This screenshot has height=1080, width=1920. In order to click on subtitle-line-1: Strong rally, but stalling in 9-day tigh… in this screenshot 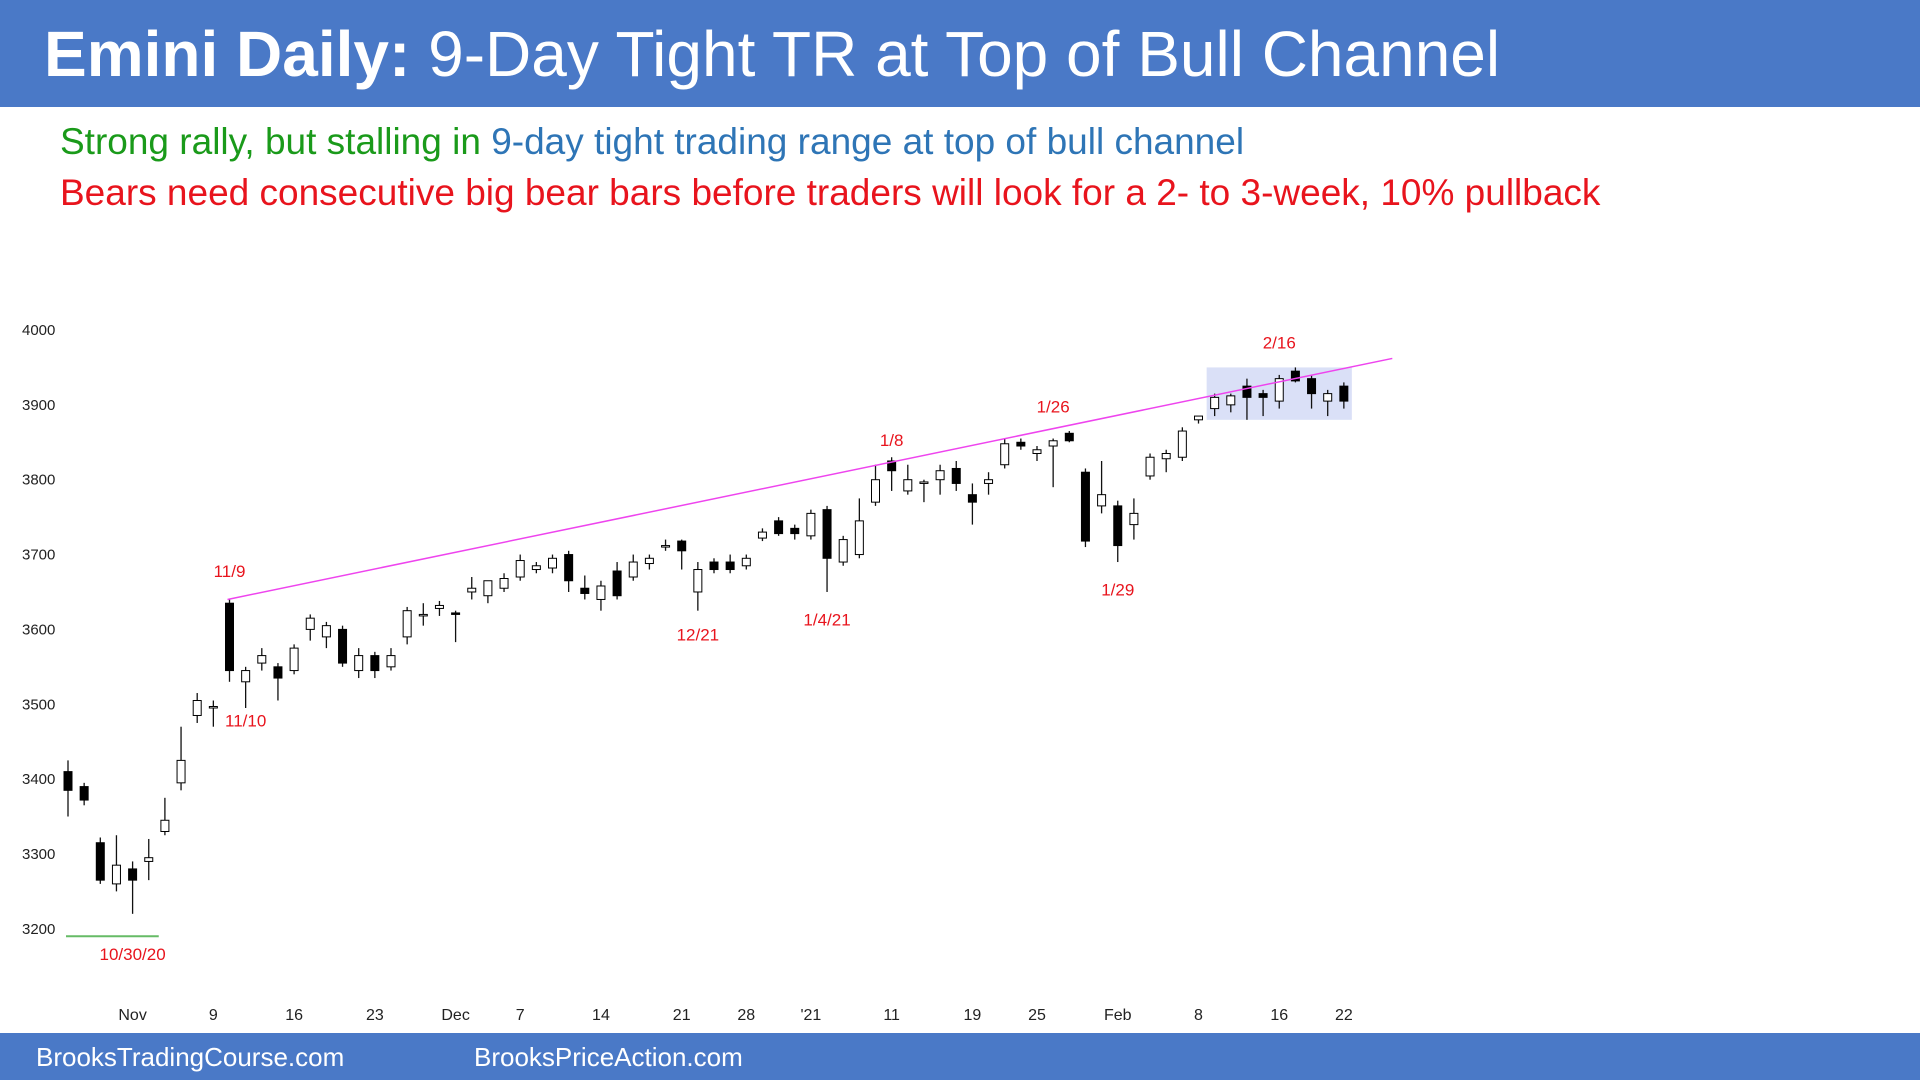, I will do `click(652, 142)`.